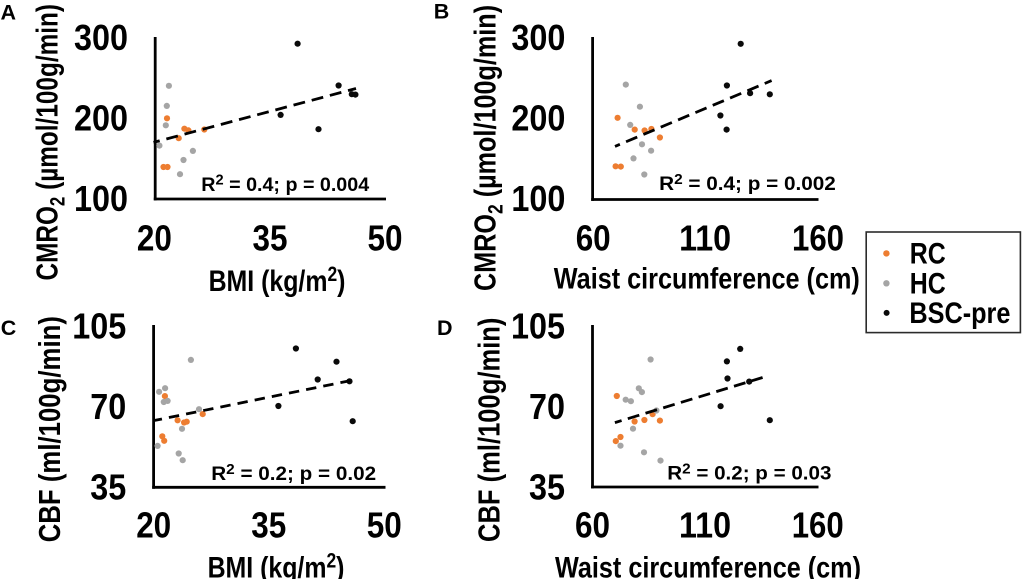  What do you see at coordinates (9, 13) in the screenshot?
I see `svg-text: A` at bounding box center [9, 13].